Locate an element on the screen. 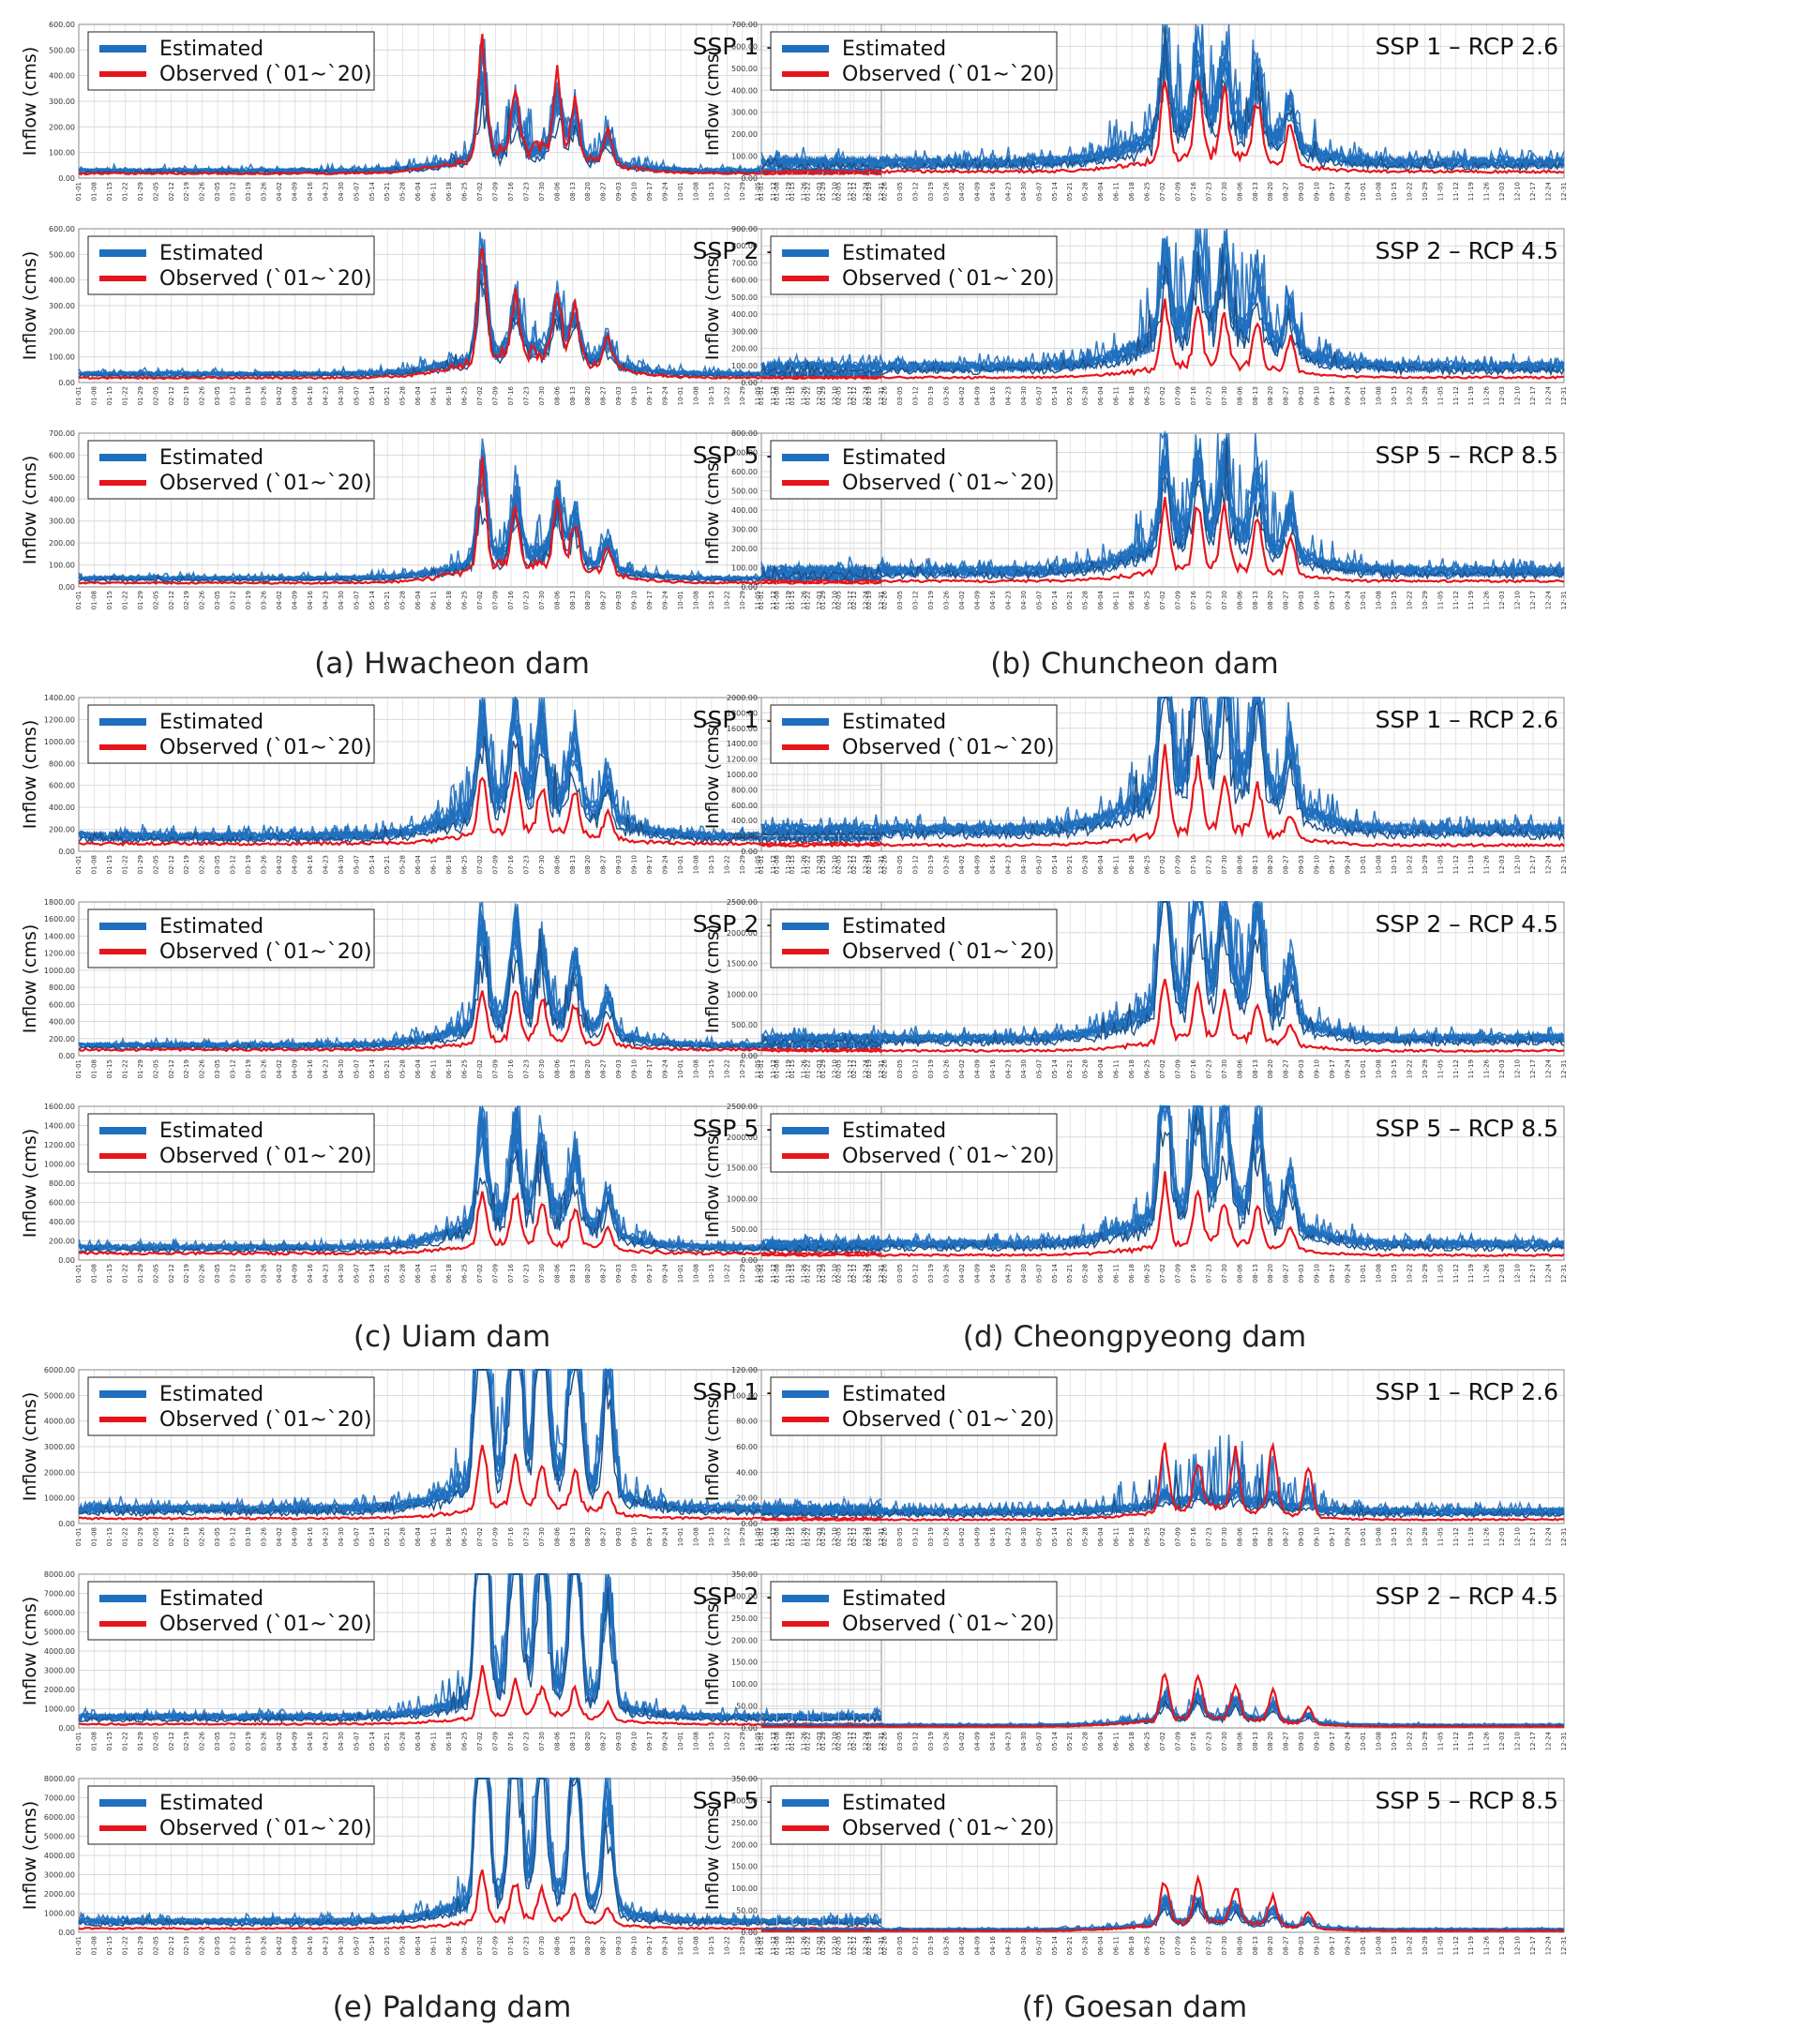 This screenshot has height=2042, width=1820. x-tick-label: 02-05 is located at coordinates (155, 1273).